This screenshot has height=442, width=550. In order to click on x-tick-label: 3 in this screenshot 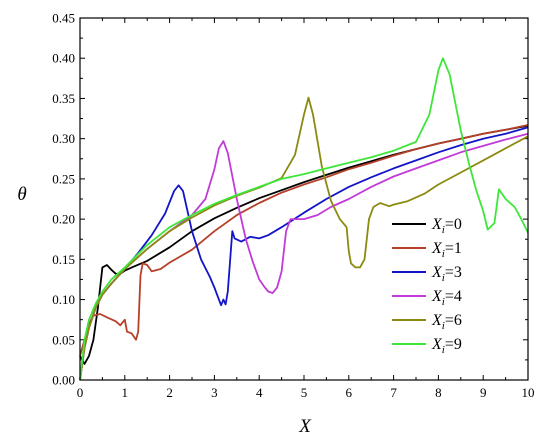, I will do `click(214, 392)`.